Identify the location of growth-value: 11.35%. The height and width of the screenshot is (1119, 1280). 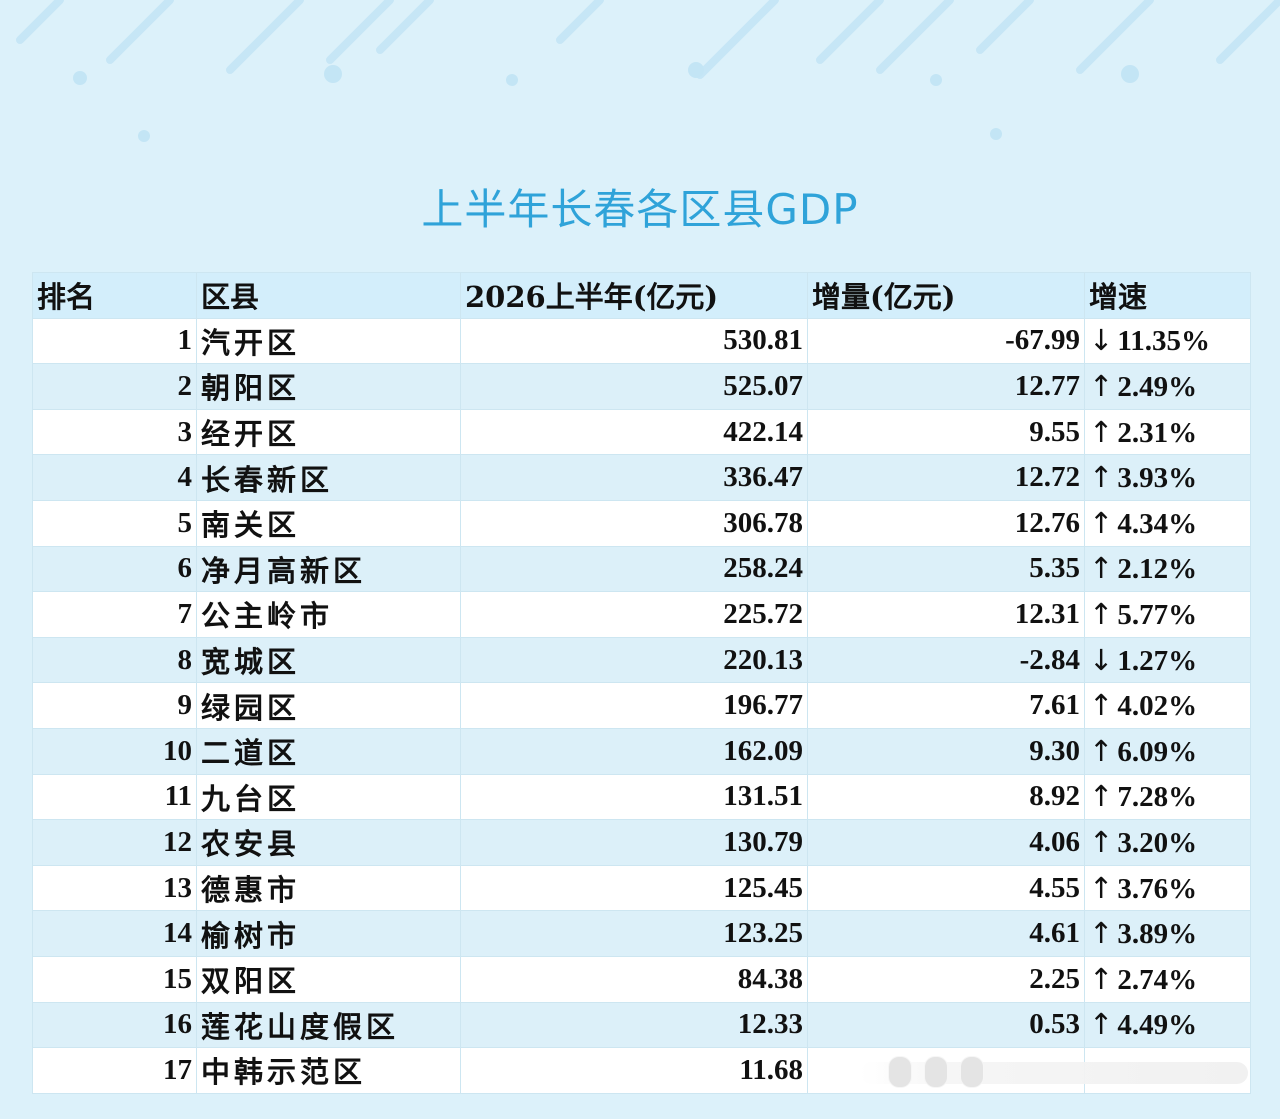
(1163, 341).